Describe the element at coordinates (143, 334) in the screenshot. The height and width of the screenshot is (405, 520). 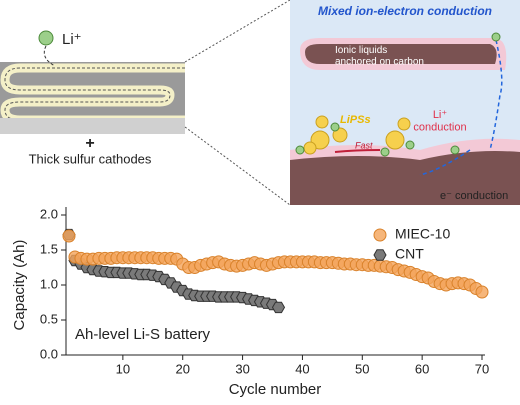
I see `annotation: Ah-level Li-S battery` at that location.